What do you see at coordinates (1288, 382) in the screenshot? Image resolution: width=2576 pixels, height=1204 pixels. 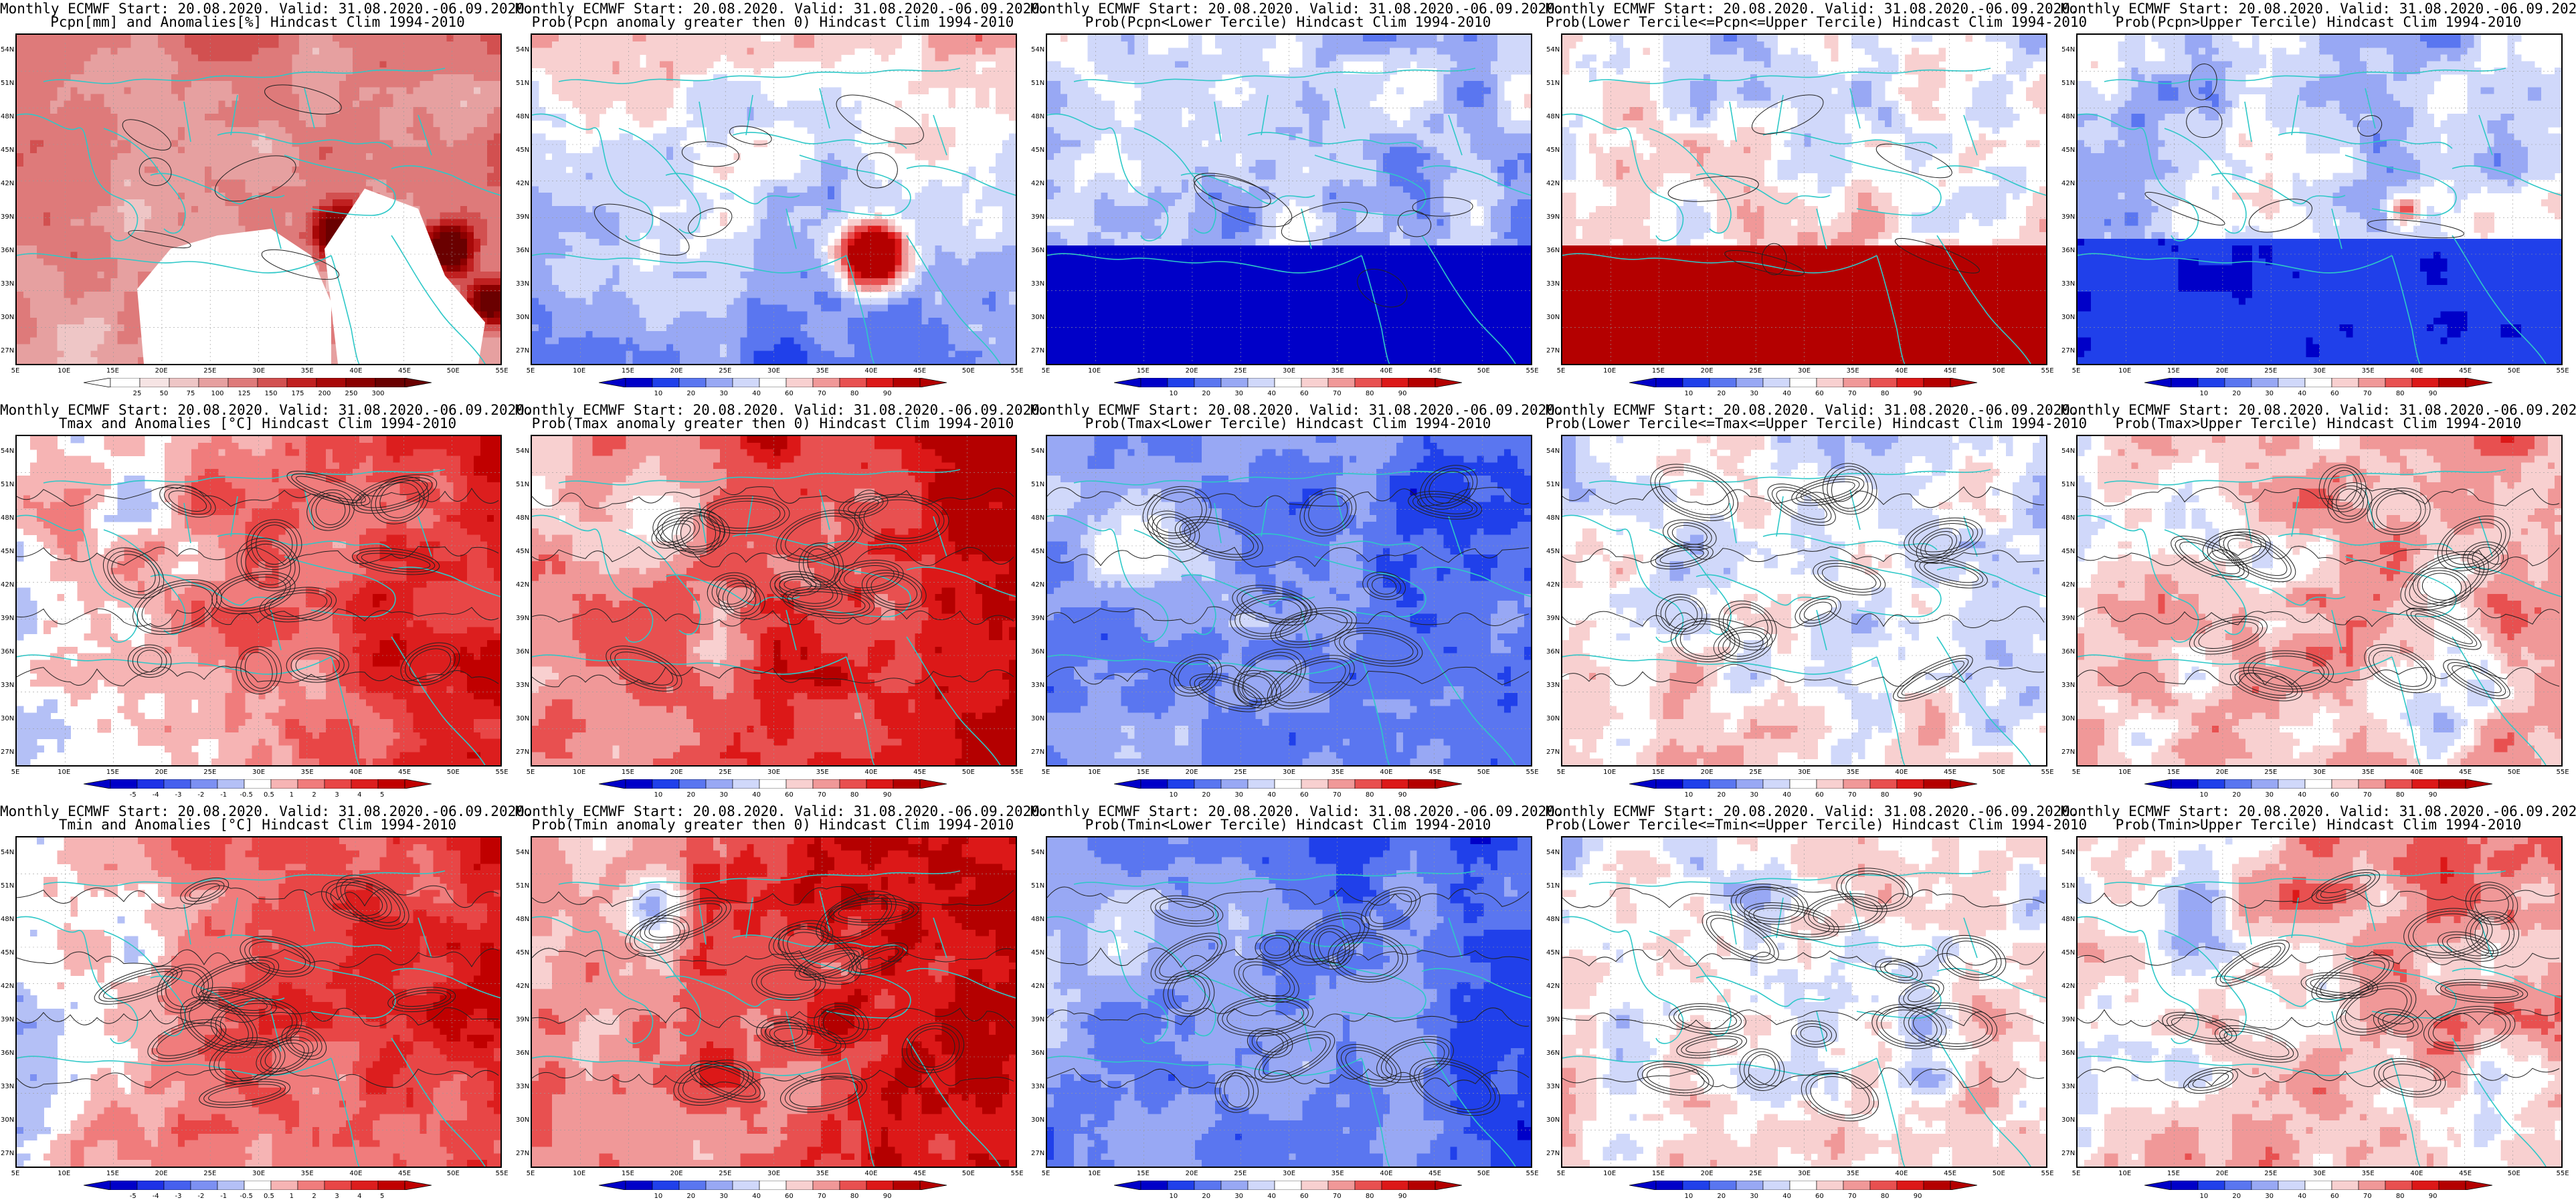 I see `colorbar` at bounding box center [1288, 382].